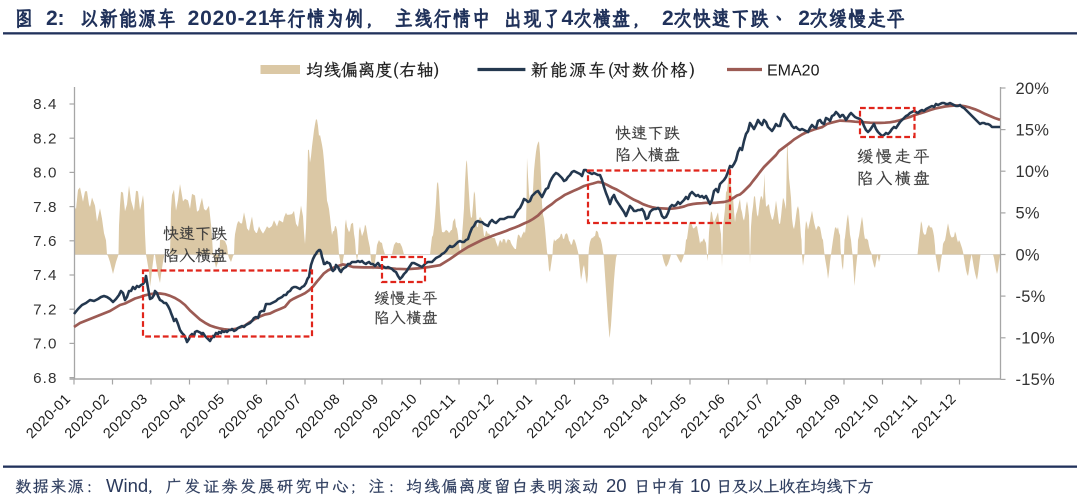  I want to click on svg-text: -15%, so click(1035, 380).